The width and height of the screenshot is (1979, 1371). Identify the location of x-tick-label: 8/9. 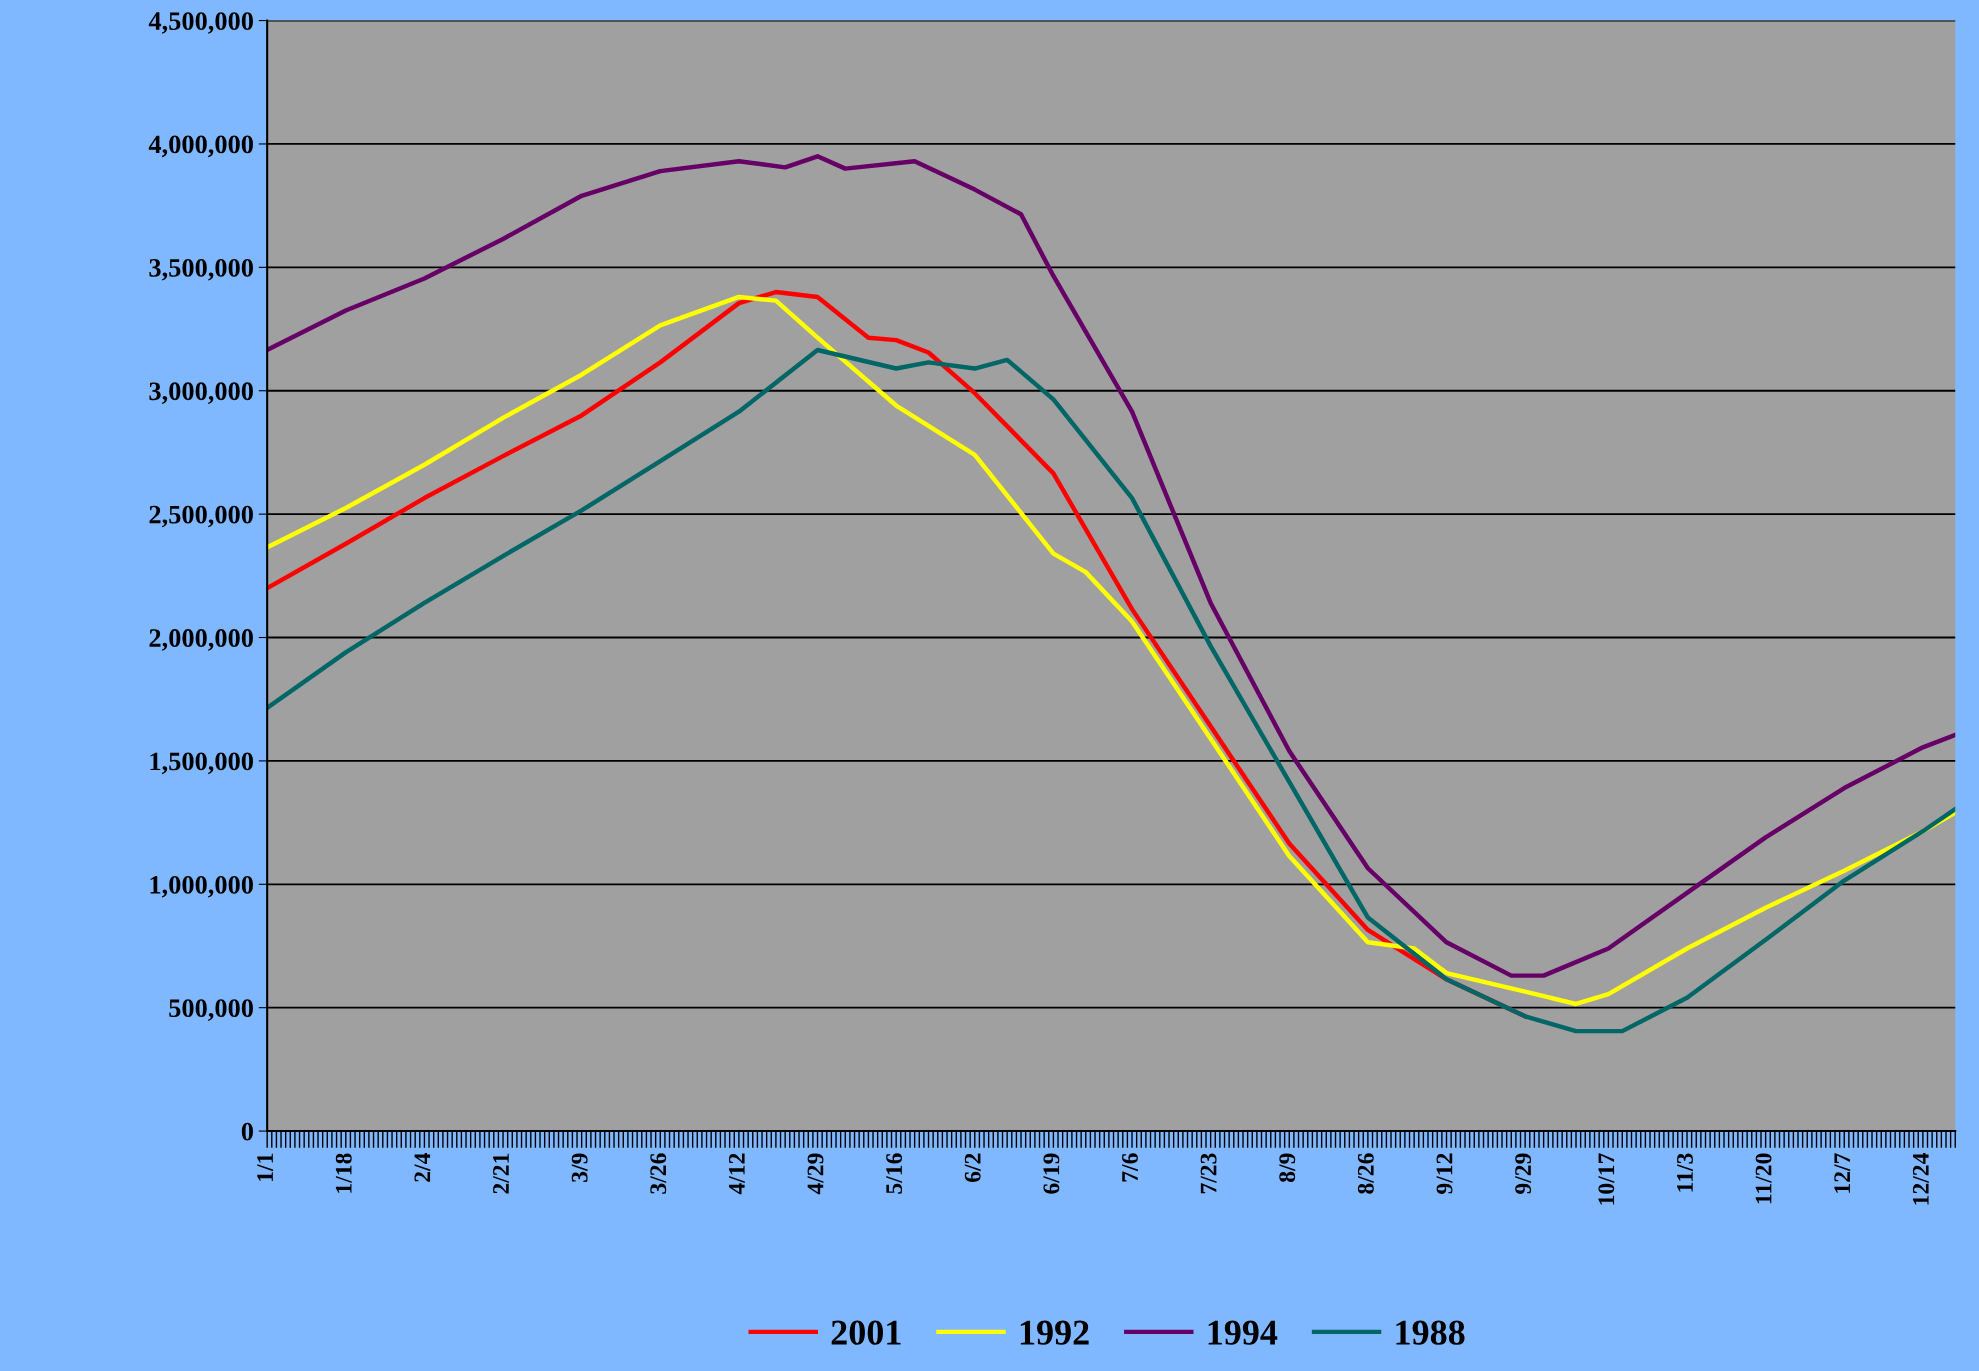
(1287, 1167).